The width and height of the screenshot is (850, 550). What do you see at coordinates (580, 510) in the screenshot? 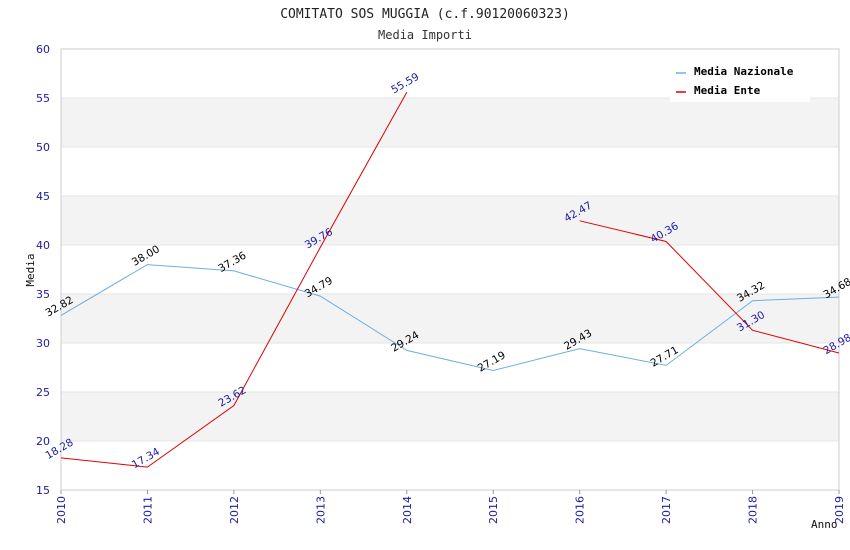
I see `x-tick-label: 2016` at bounding box center [580, 510].